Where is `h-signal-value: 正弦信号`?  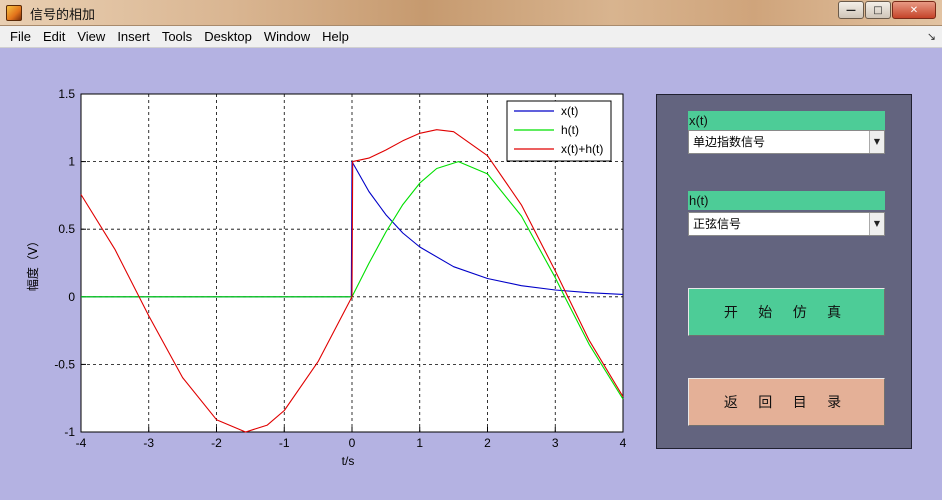 h-signal-value: 正弦信号 is located at coordinates (717, 224).